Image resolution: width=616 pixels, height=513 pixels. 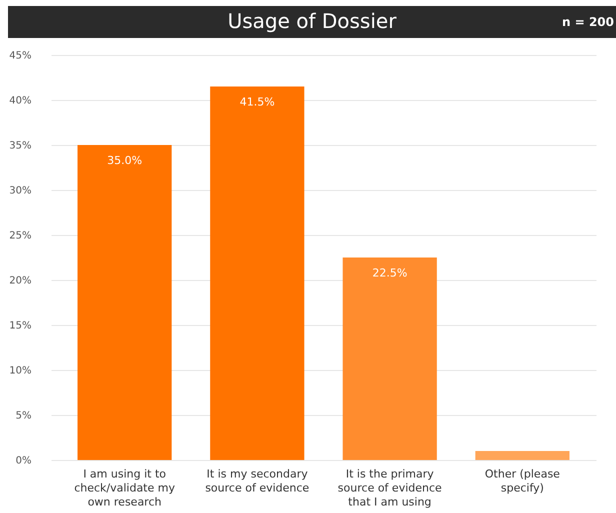 I want to click on y-tick-label: 45%, so click(x=20, y=56).